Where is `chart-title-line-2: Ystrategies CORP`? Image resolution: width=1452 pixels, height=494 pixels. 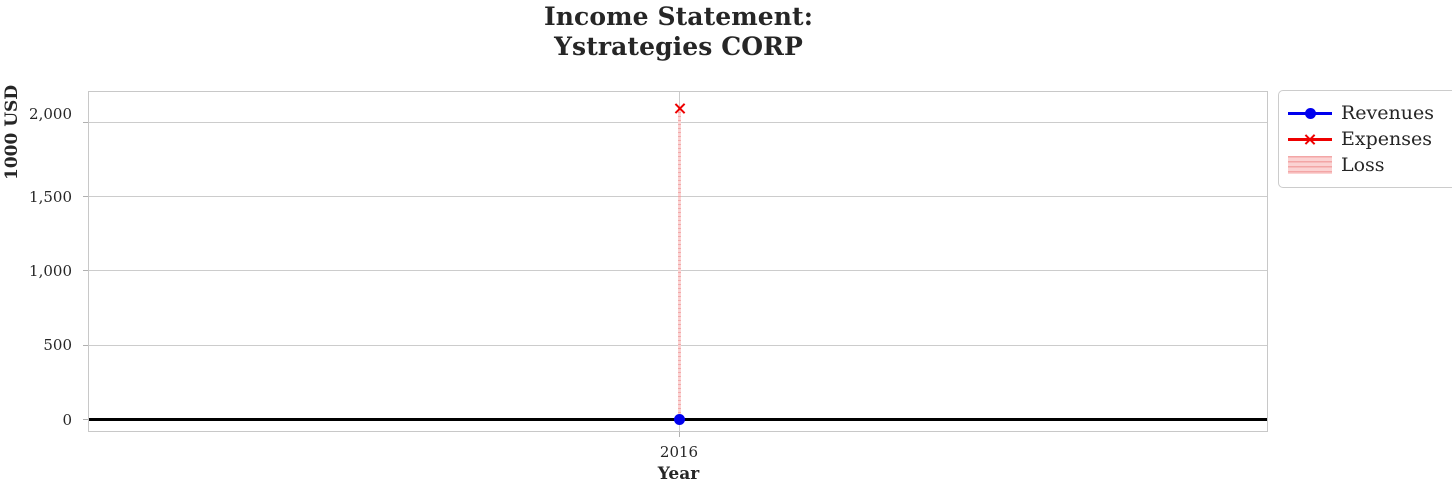
chart-title-line-2: Ystrategies CORP is located at coordinates (678, 46).